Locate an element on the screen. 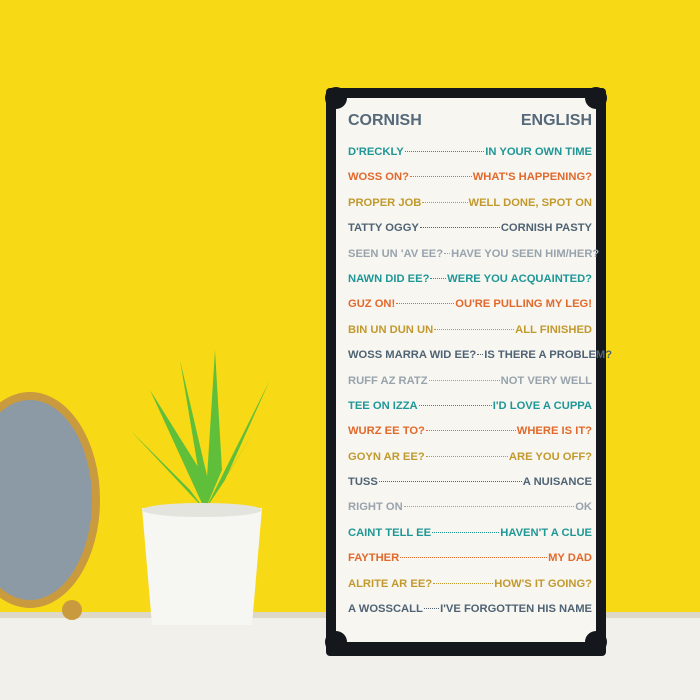  cornish-phrase: WOSS MARRA WID EE? is located at coordinates (412, 355).